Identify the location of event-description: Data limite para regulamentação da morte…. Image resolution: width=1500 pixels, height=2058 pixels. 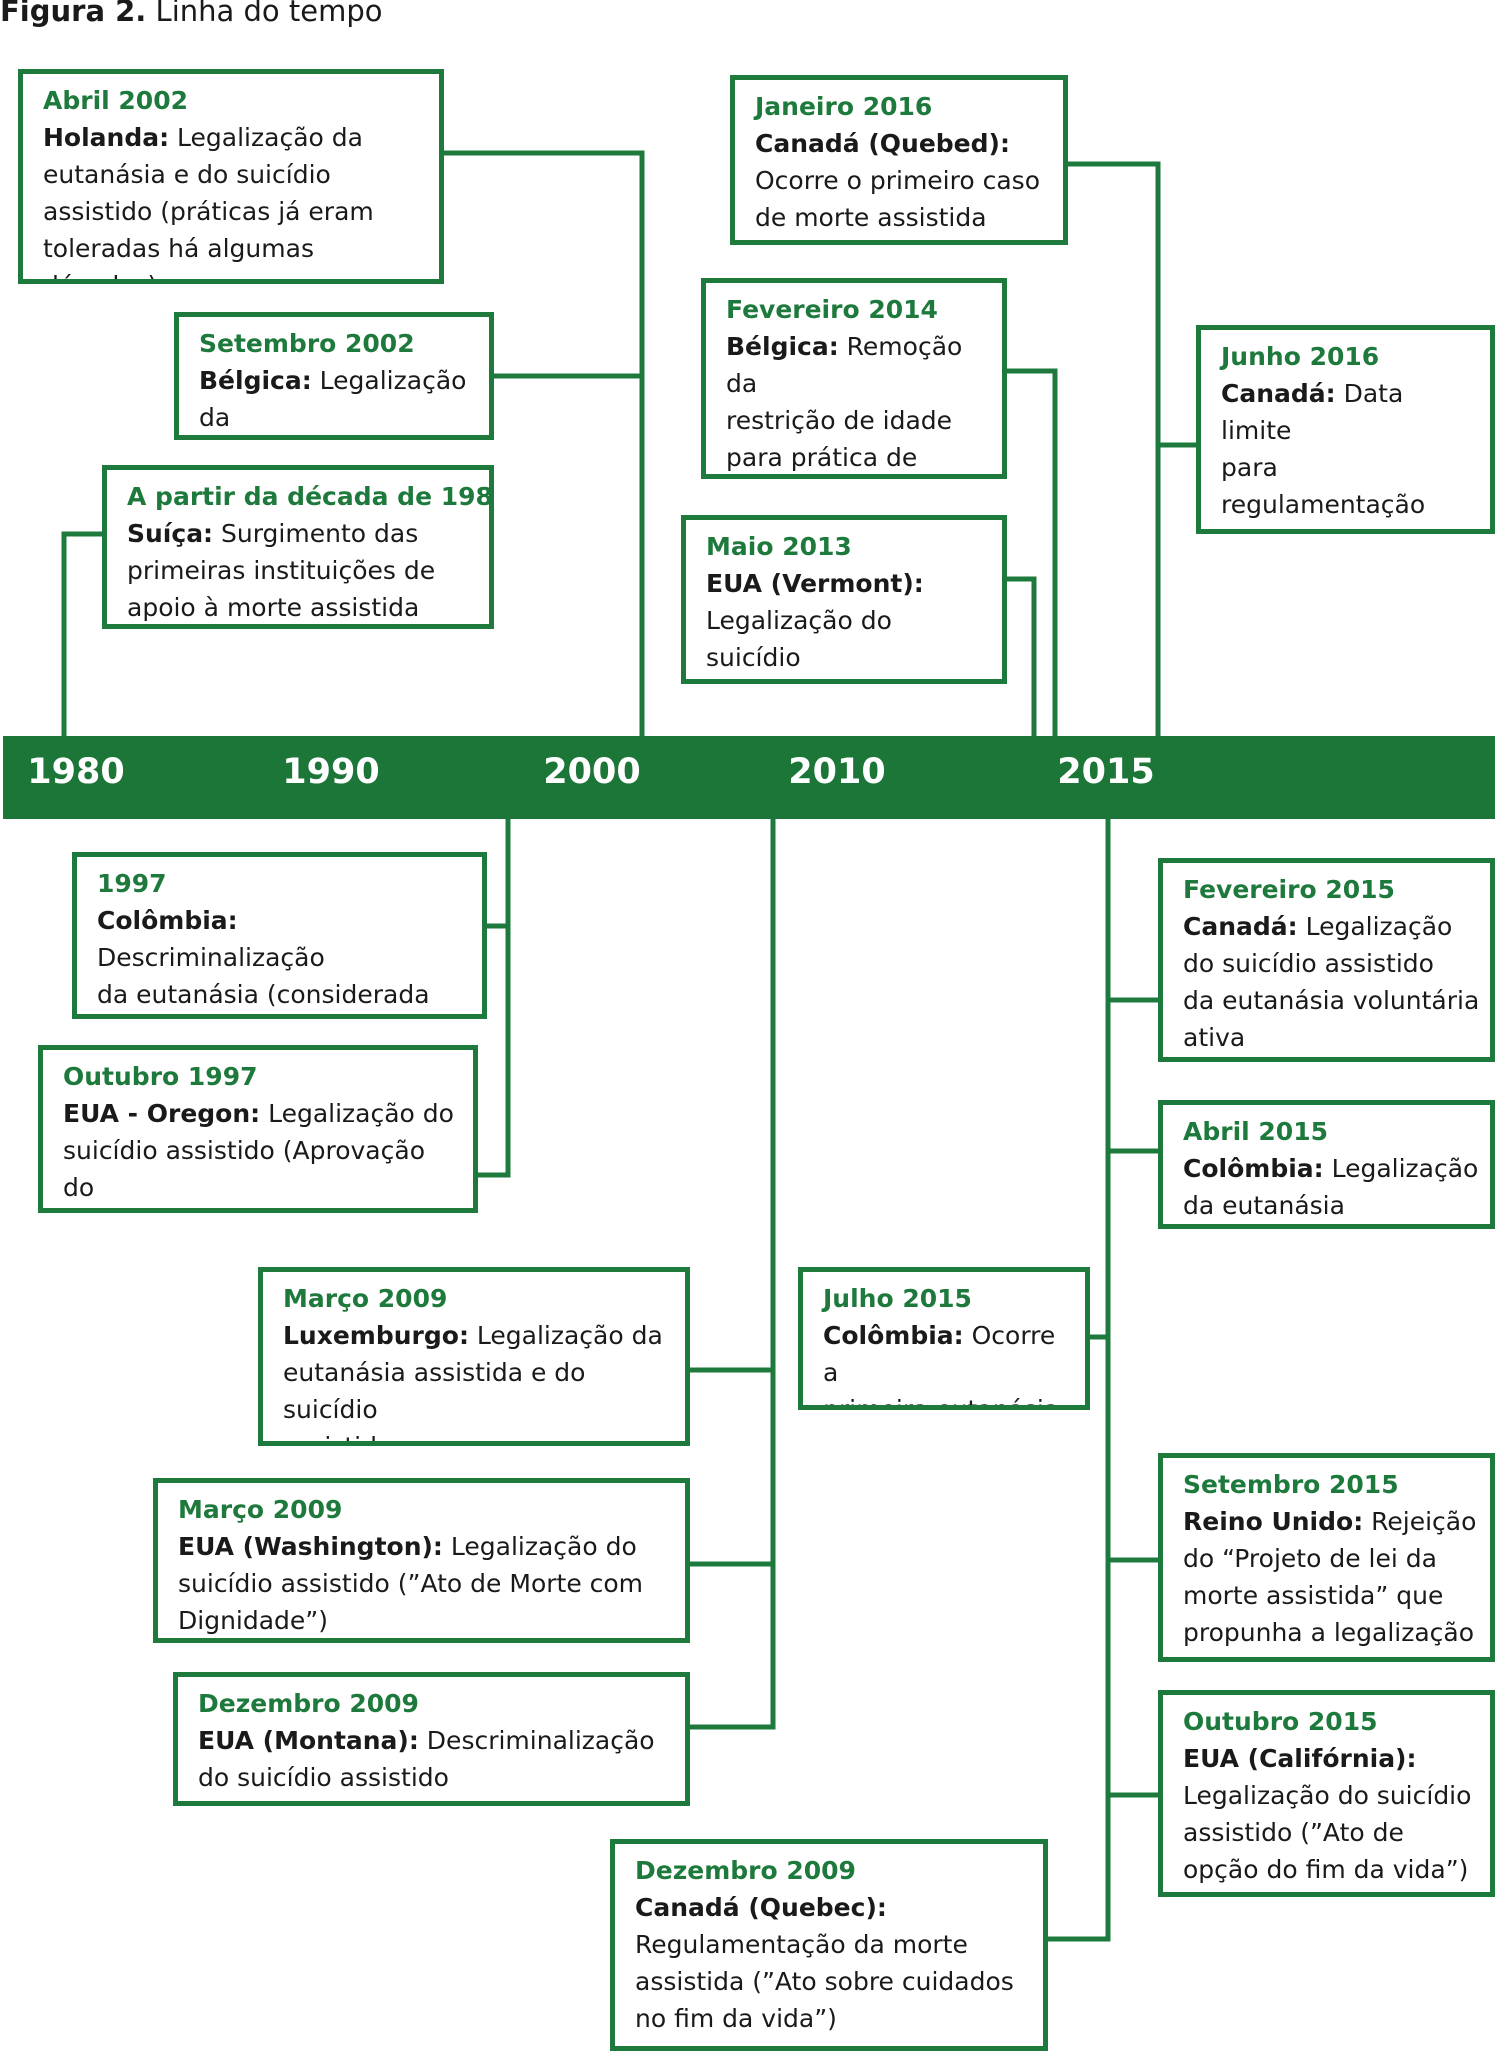
(1336, 454).